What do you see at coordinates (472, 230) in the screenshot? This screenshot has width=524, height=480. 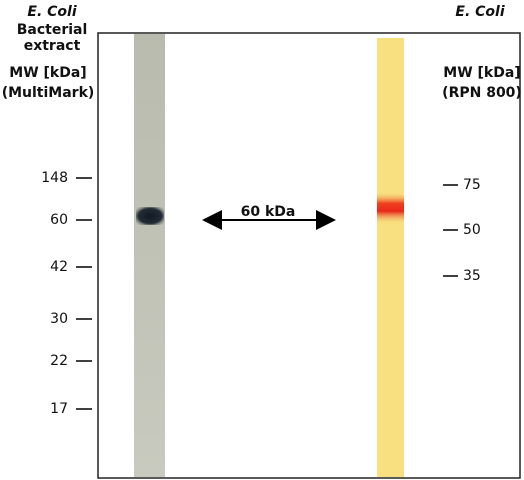 I see `right-marker-label: 50` at bounding box center [472, 230].